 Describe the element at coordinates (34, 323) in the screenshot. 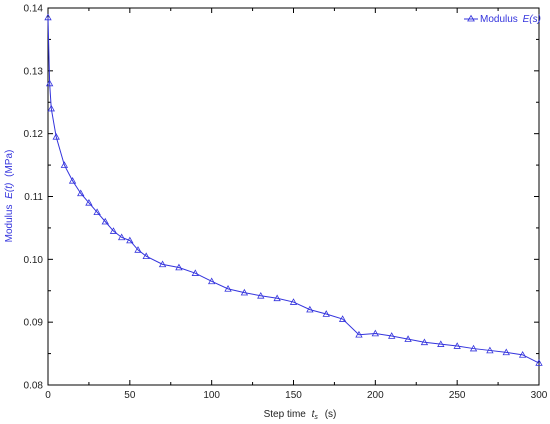

I see `y-tick-label: 0.09` at that location.